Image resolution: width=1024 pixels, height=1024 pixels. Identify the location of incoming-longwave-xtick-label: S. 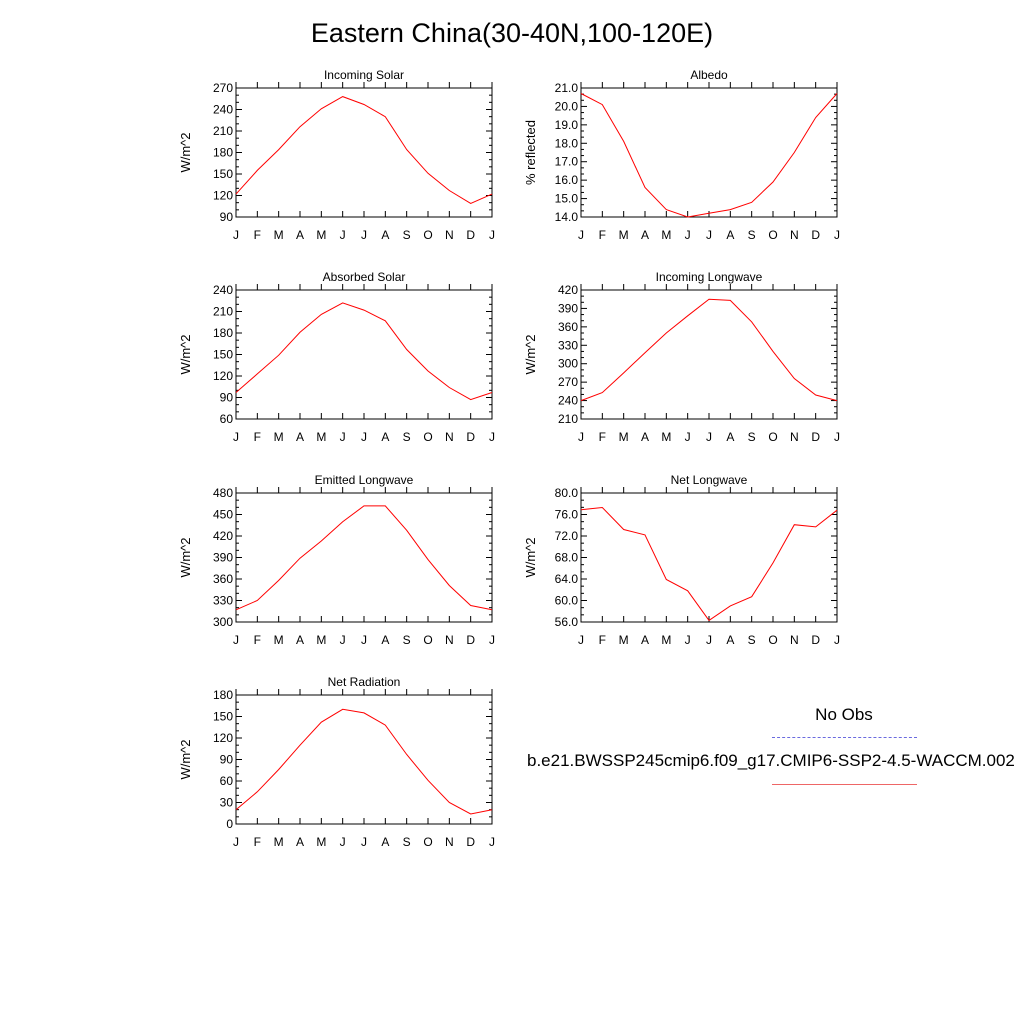
(752, 437).